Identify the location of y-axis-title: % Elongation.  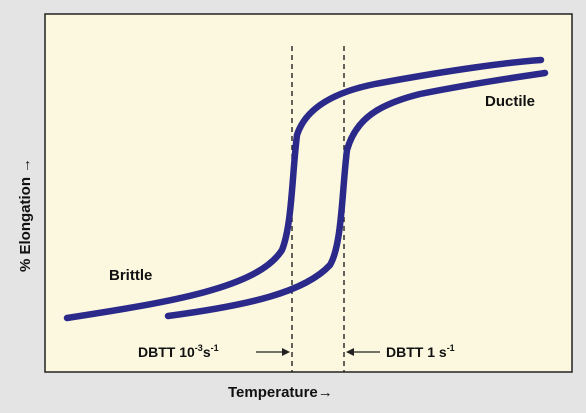
(25, 224).